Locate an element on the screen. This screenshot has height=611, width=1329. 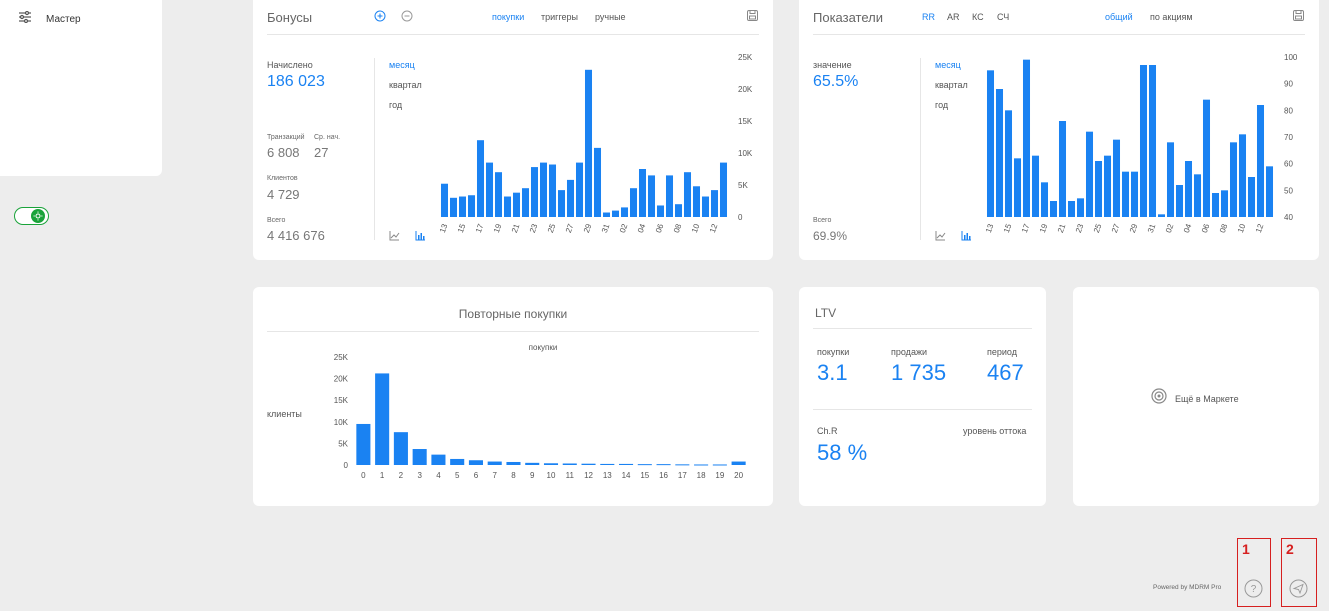
total-value: 4 416 676 is located at coordinates (296, 235).